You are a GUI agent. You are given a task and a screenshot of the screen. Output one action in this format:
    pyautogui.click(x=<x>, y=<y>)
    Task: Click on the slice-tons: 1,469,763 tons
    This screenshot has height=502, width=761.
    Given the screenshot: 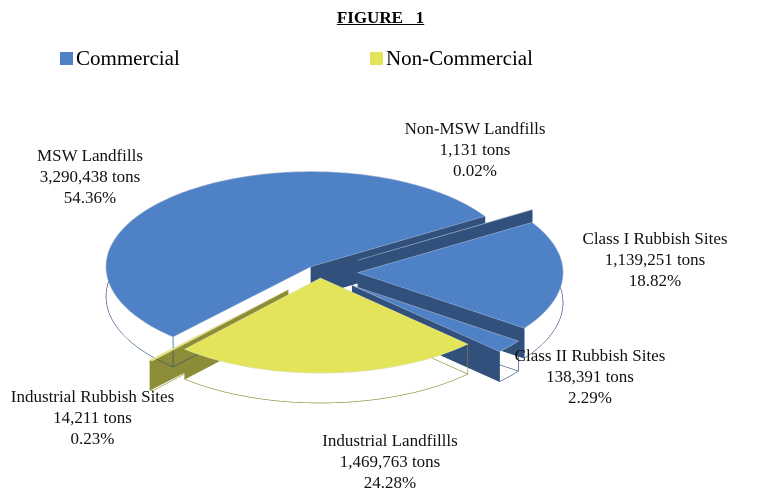 What is the action you would take?
    pyautogui.click(x=390, y=461)
    